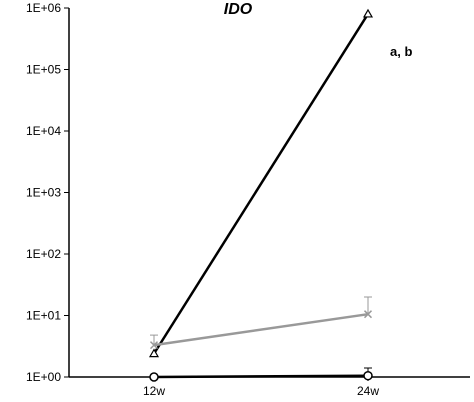 The width and height of the screenshot is (474, 402). What do you see at coordinates (43, 377) in the screenshot?
I see `y-tick-label: 1E+00` at bounding box center [43, 377].